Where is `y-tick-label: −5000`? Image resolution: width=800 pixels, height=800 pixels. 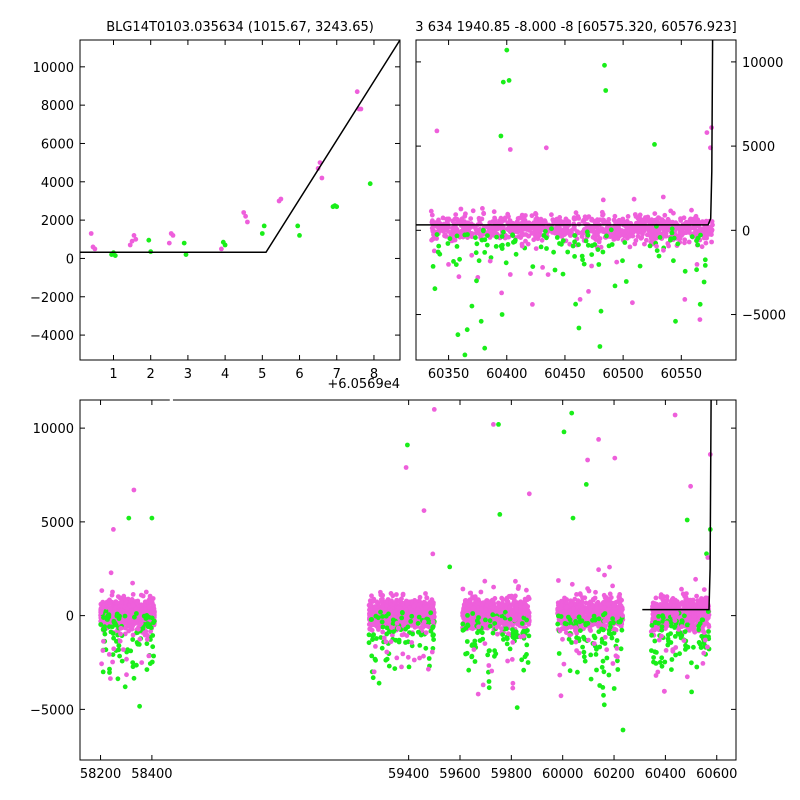 y-tick-label: −5000 is located at coordinates (764, 316).